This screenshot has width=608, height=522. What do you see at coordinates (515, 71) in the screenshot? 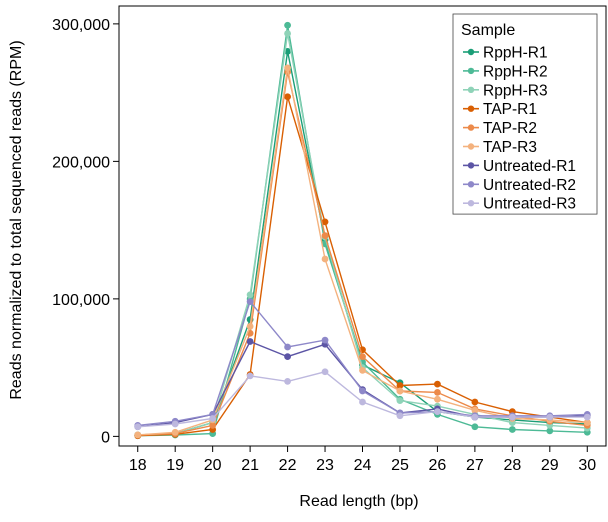
I see `legend-label-rpph-r2: RppH-R2` at bounding box center [515, 71].